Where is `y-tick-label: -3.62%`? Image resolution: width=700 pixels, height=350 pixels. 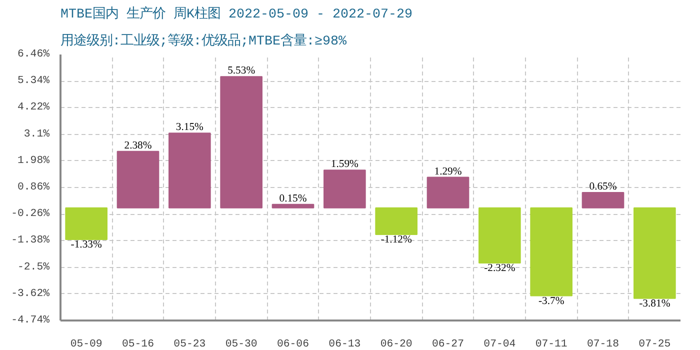 y-tick-label: -3.62% is located at coordinates (30, 294).